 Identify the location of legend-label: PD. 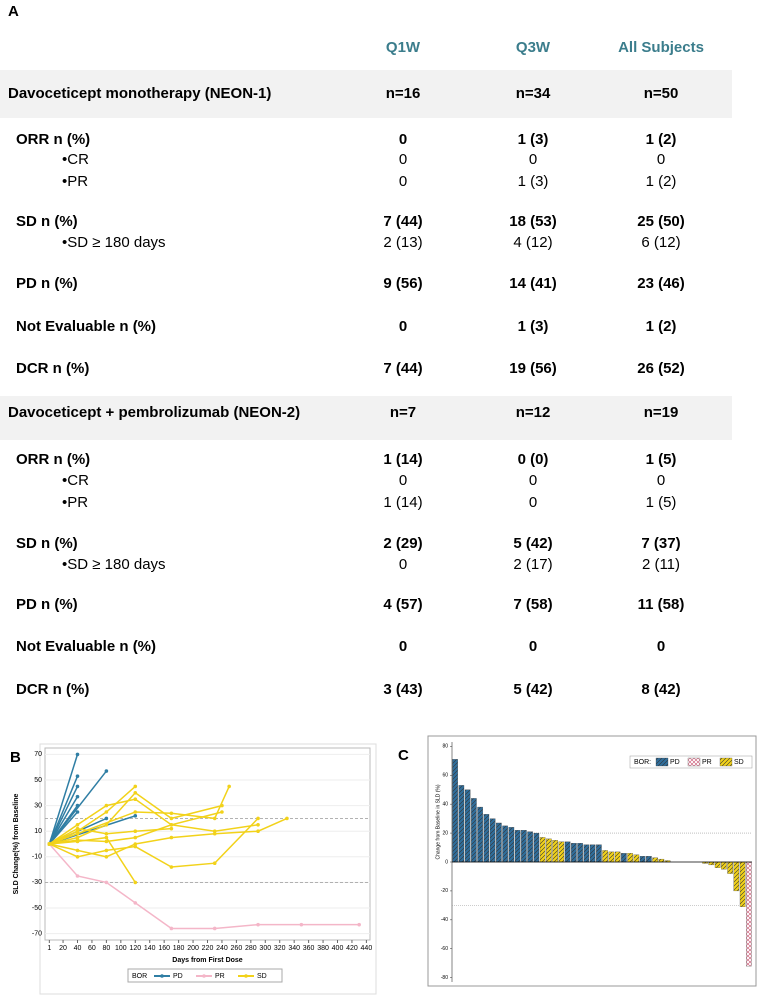
(178, 976).